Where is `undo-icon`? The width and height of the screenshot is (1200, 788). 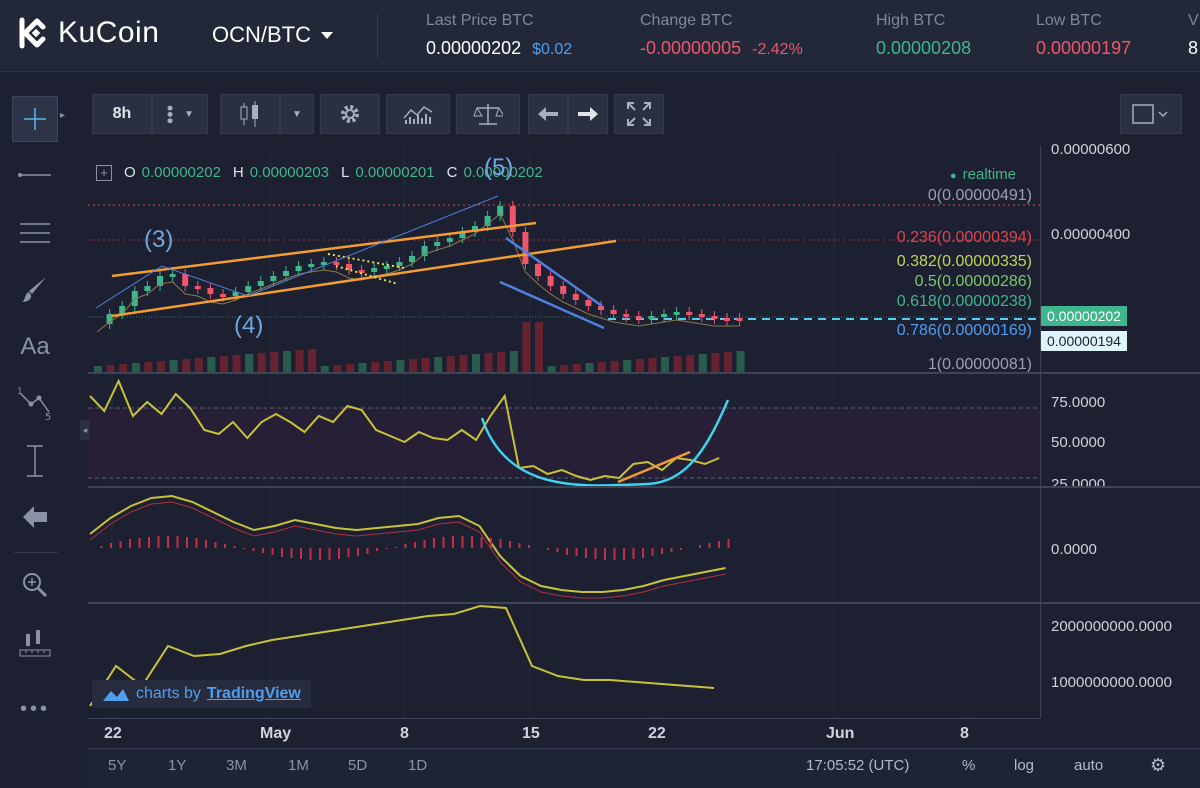
undo-icon is located at coordinates (548, 114).